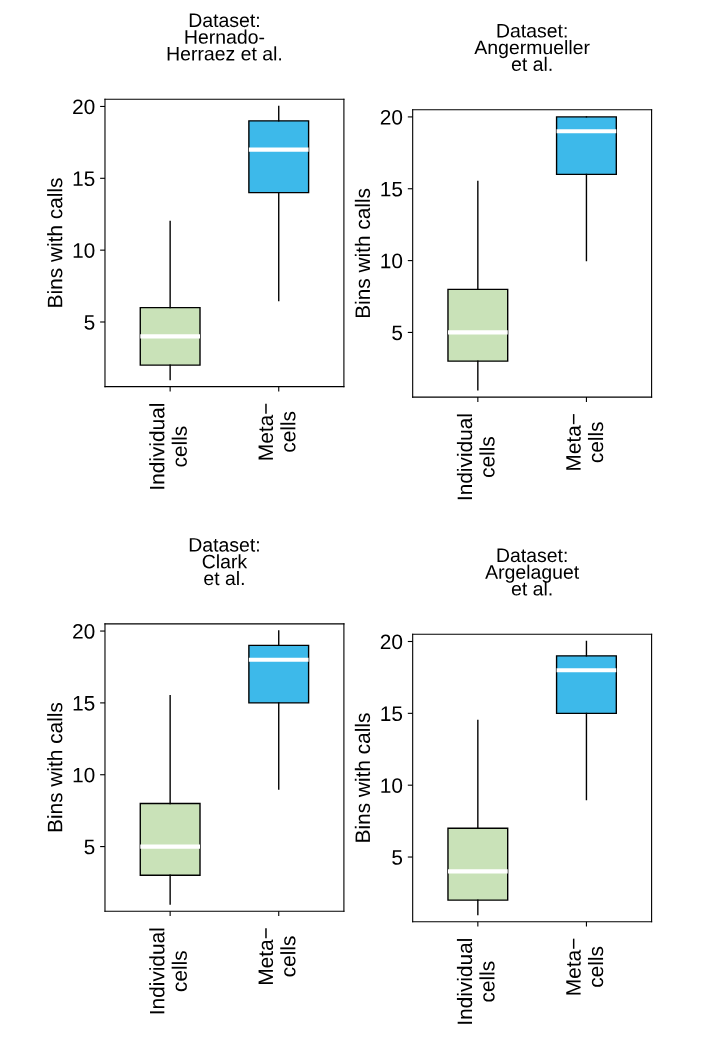  I want to click on chart-title: Dataset: Argelaguet et al., so click(532, 572).